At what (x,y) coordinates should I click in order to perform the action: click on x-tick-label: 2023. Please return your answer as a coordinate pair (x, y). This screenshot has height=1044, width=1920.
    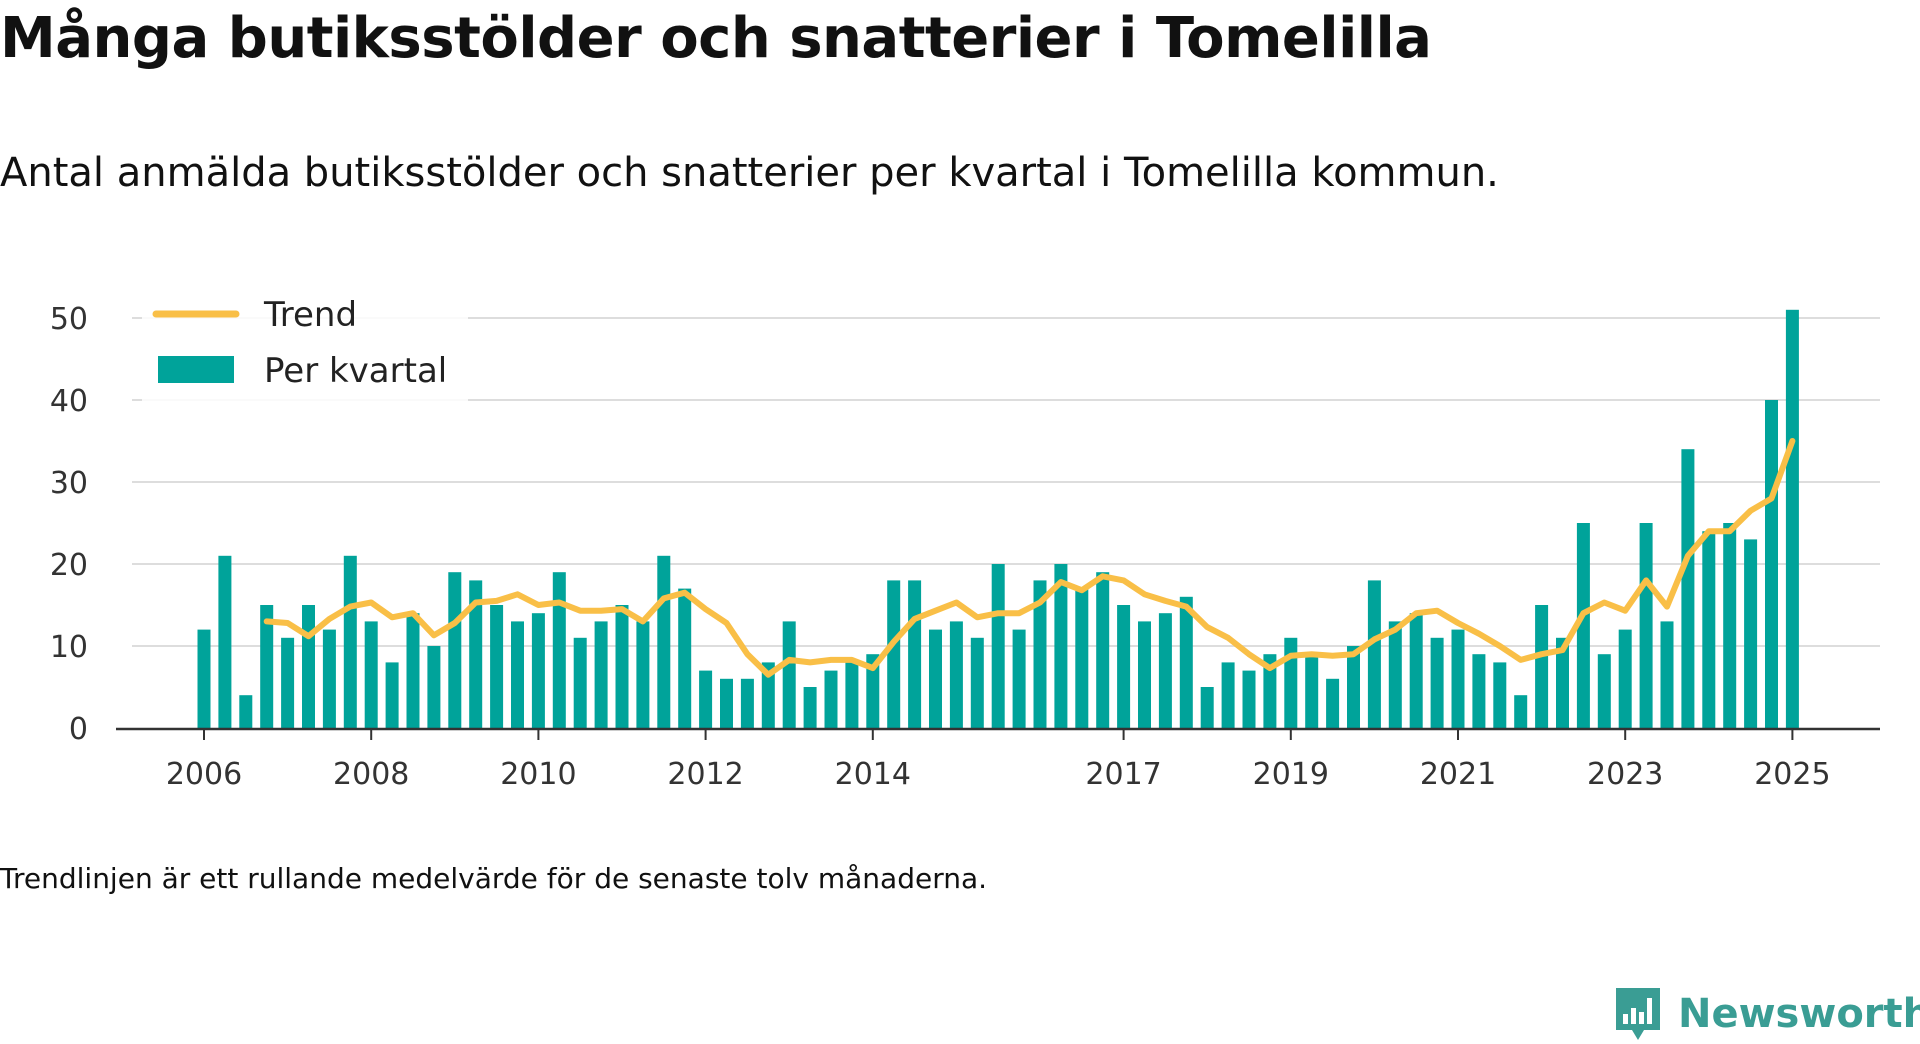
    Looking at the image, I should click on (1625, 774).